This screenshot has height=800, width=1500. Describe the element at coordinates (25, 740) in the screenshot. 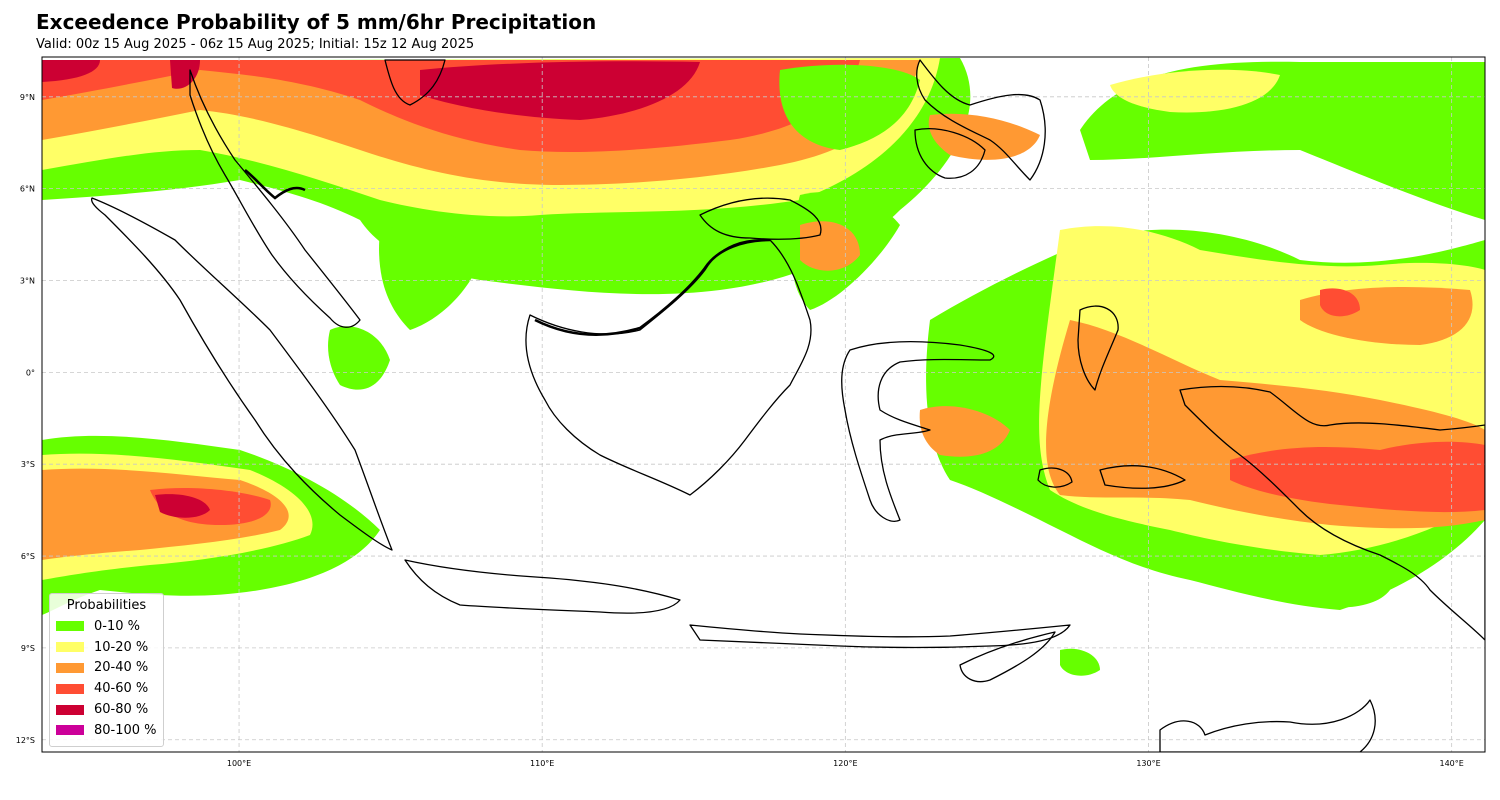

I see `y-tick-label: 12°S` at that location.